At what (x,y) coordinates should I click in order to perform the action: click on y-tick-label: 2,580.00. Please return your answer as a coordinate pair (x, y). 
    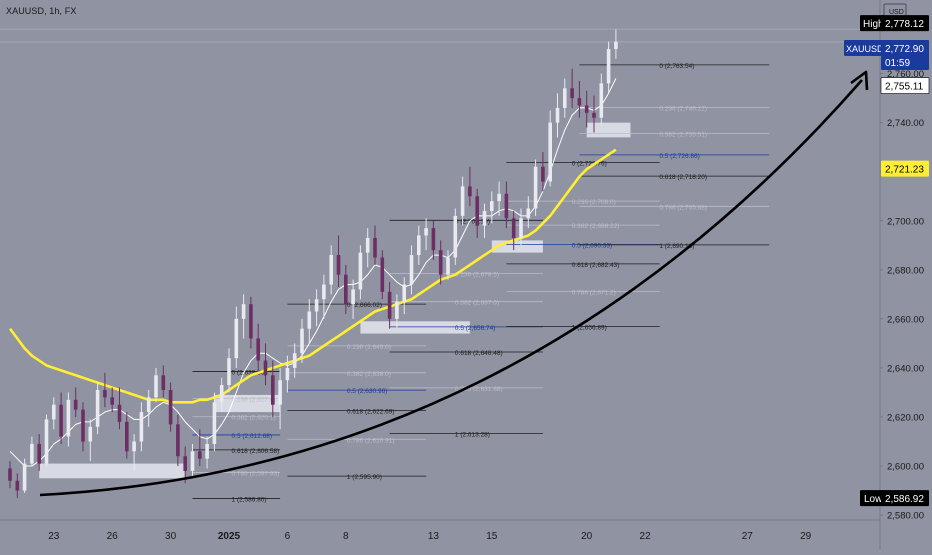
    Looking at the image, I should click on (905, 516).